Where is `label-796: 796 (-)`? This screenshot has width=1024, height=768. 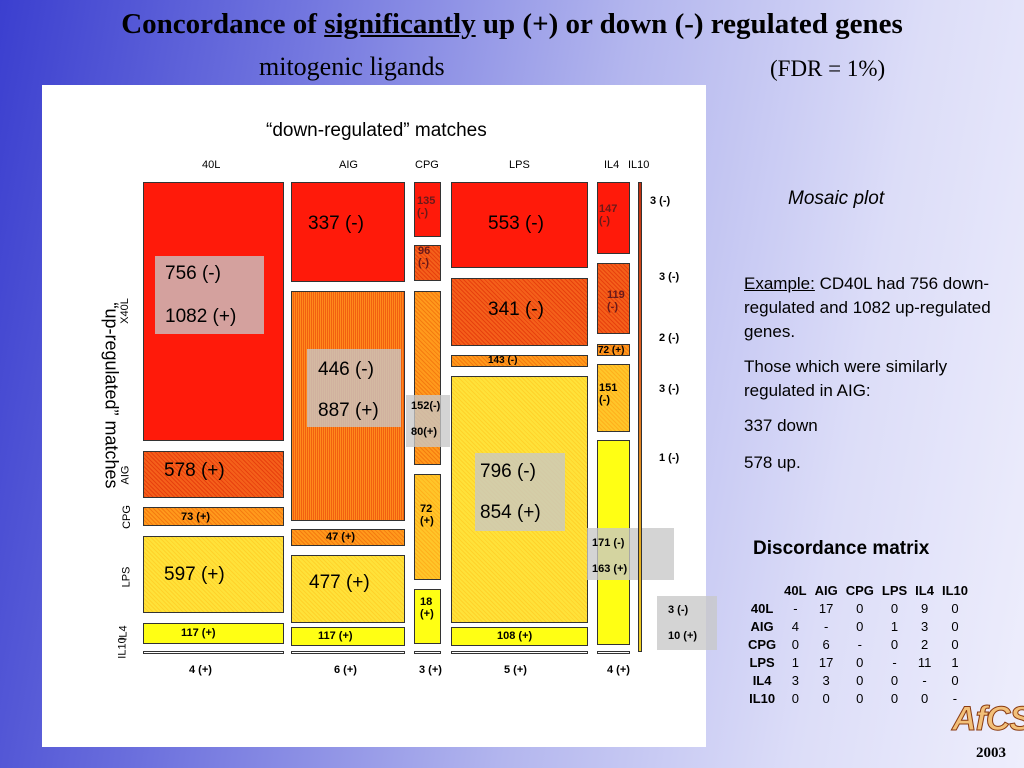 label-796: 796 (-) is located at coordinates (508, 471).